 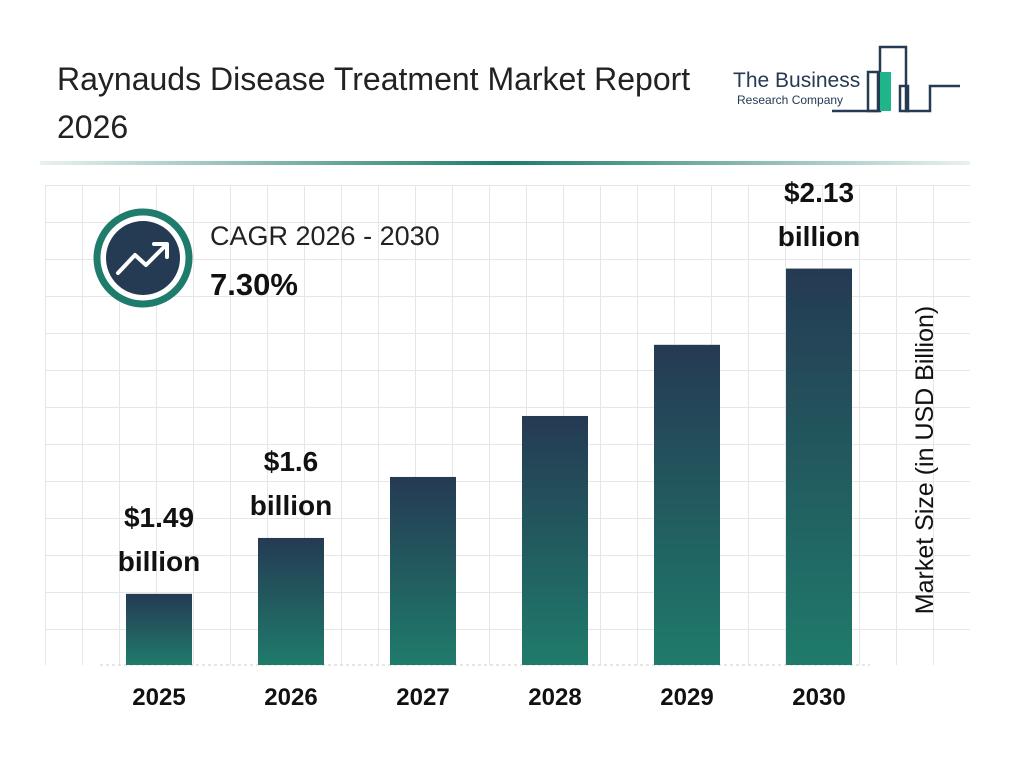 I want to click on x-tick-label: 2027, so click(x=422, y=697).